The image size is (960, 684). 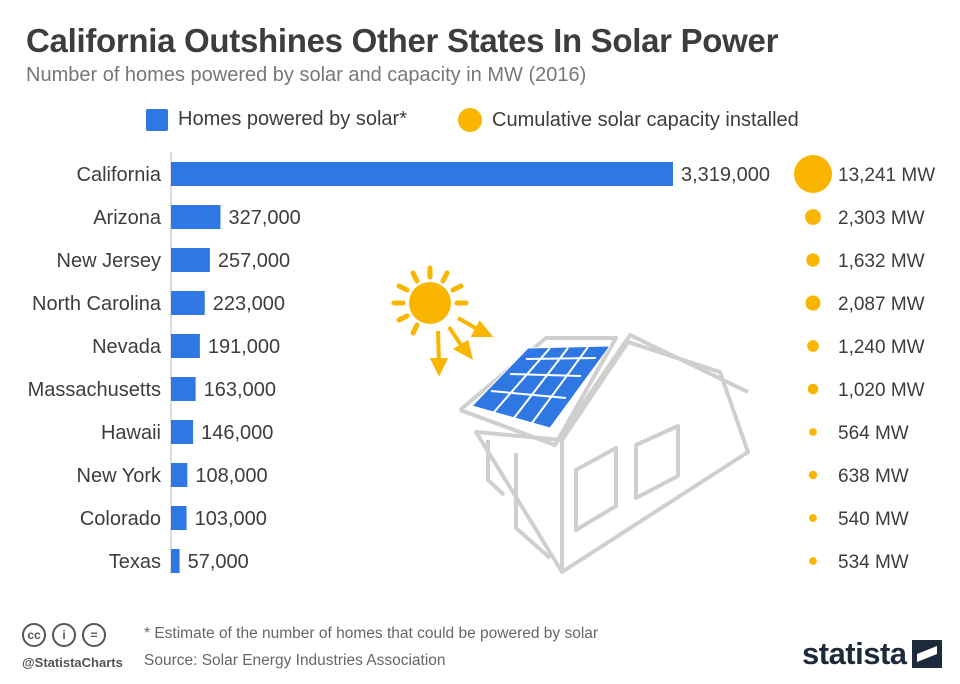 What do you see at coordinates (127, 347) in the screenshot?
I see `category-label: Nevada` at bounding box center [127, 347].